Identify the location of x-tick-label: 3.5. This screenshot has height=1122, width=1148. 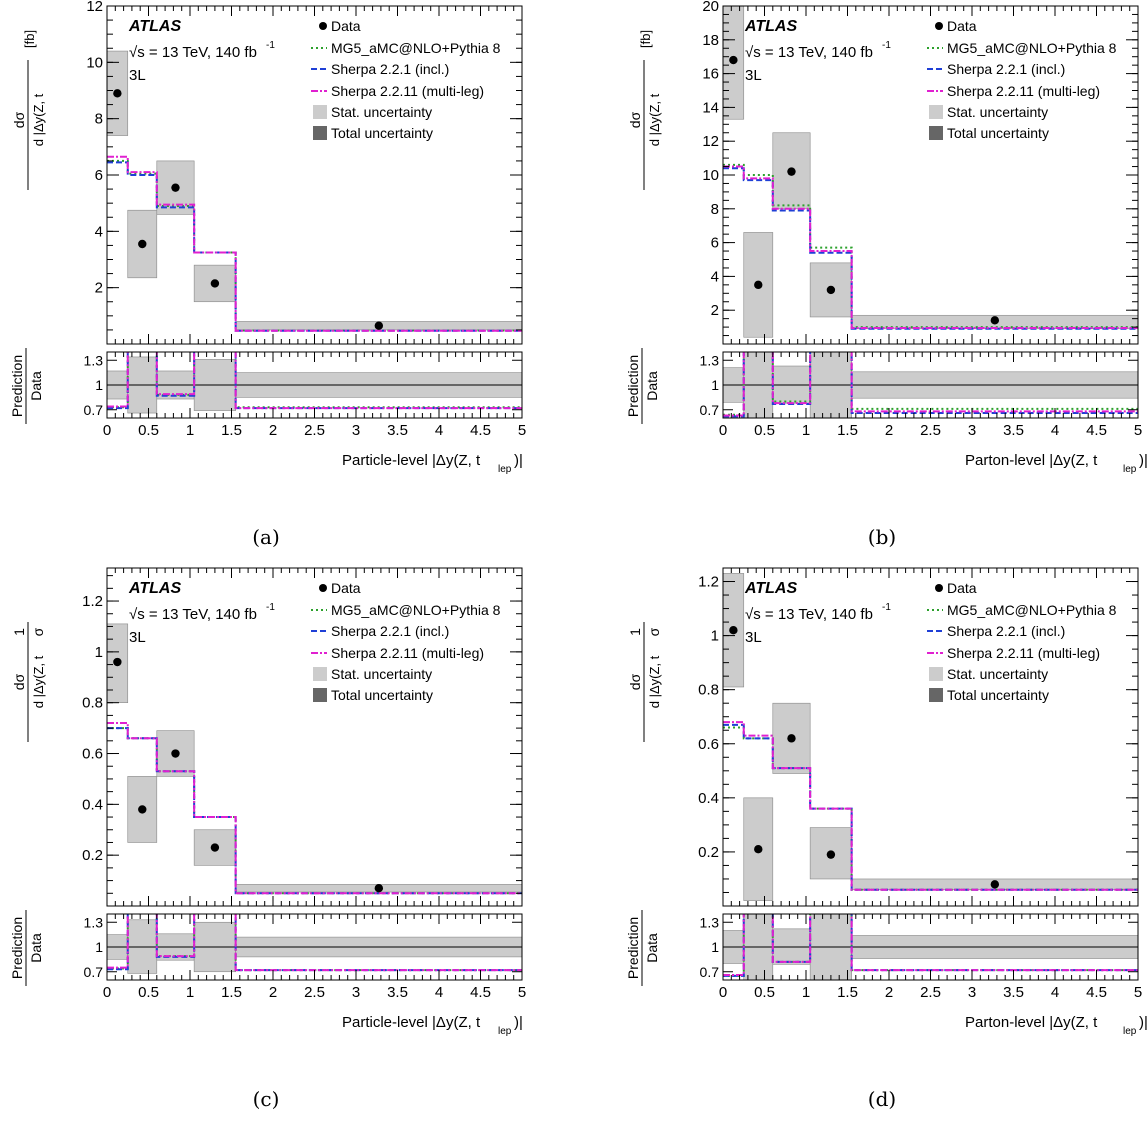
(1013, 992).